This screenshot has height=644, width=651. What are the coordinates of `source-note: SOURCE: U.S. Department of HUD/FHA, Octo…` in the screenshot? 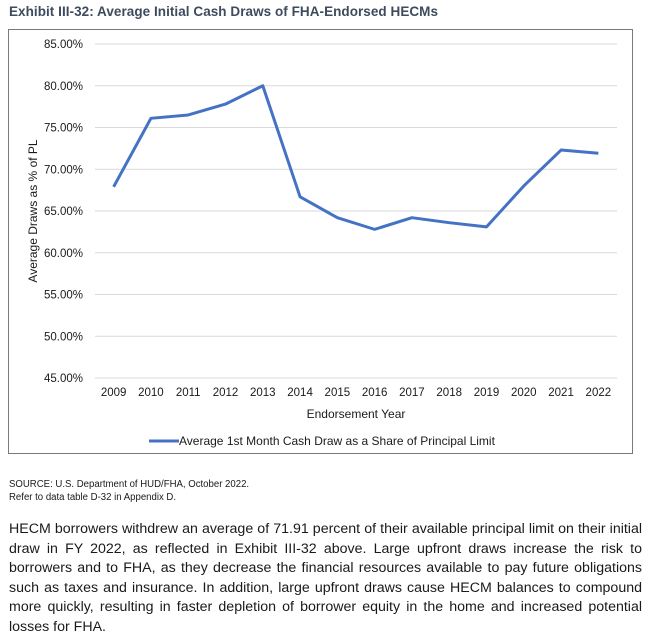 It's located at (134, 491).